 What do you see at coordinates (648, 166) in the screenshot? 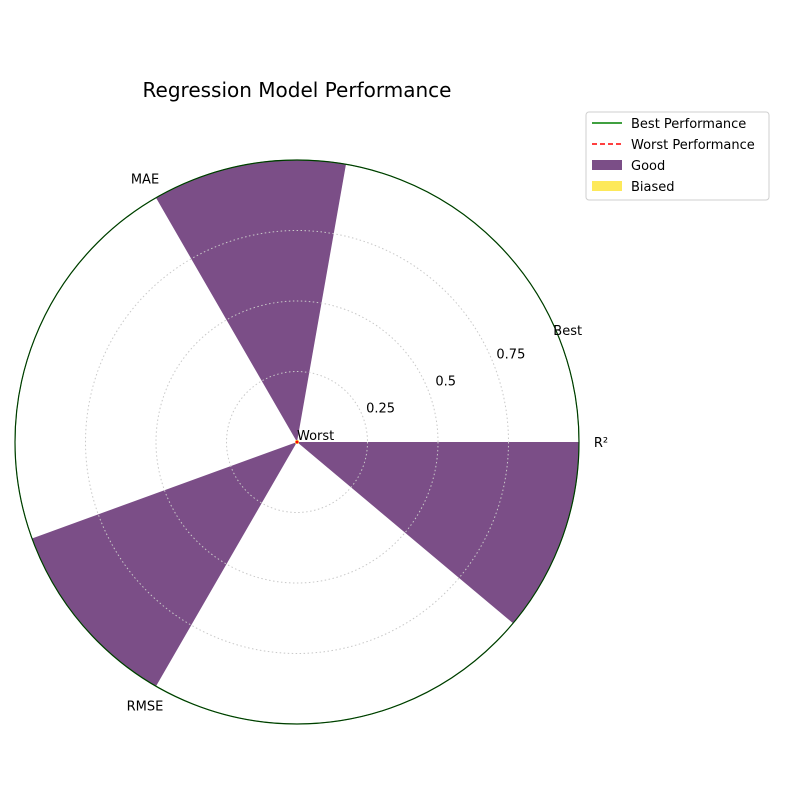
I see `legend-label-good: Good` at bounding box center [648, 166].